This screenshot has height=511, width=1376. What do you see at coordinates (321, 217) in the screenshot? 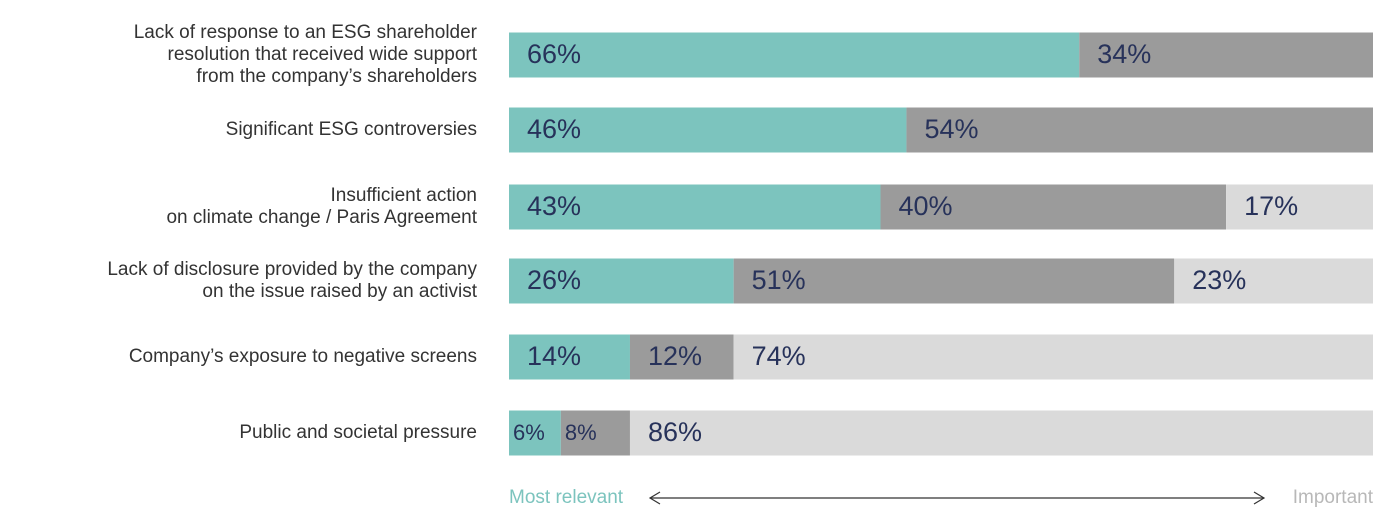
I see `category-label: on climate change / Paris Agreement` at bounding box center [321, 217].